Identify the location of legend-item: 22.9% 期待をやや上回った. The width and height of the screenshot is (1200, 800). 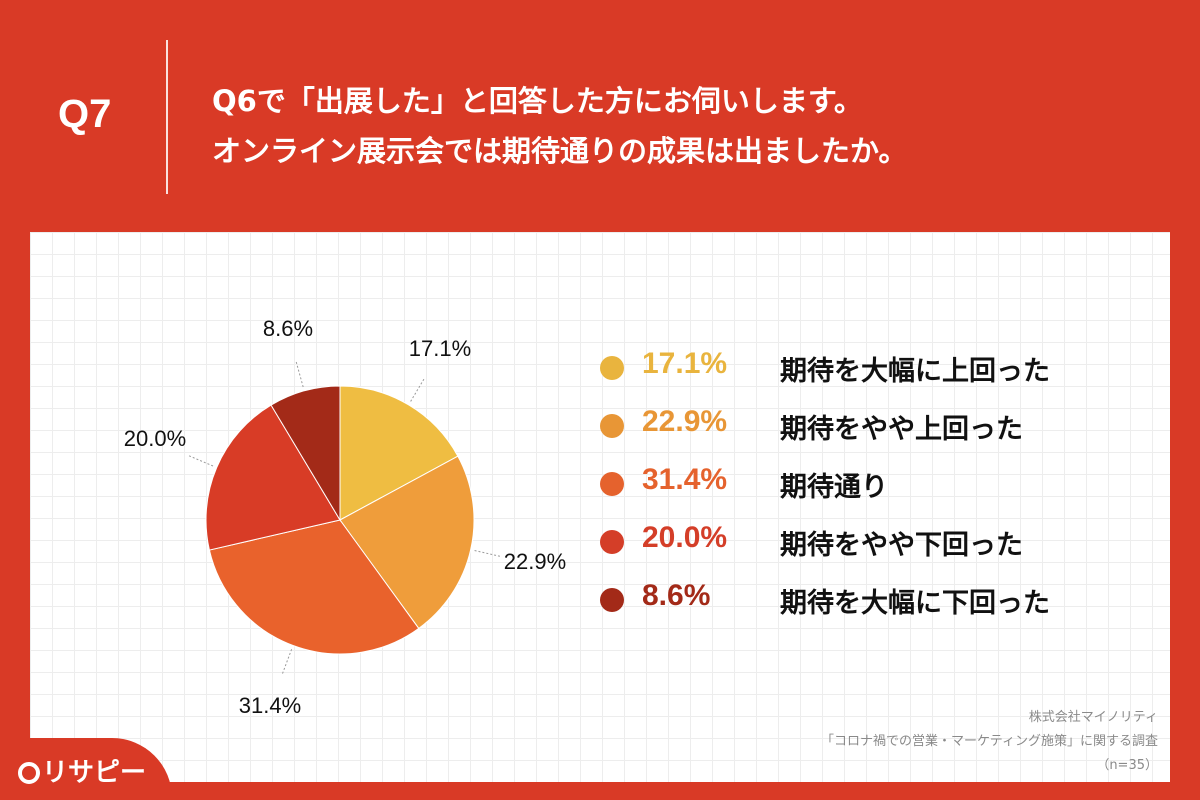
(870, 432).